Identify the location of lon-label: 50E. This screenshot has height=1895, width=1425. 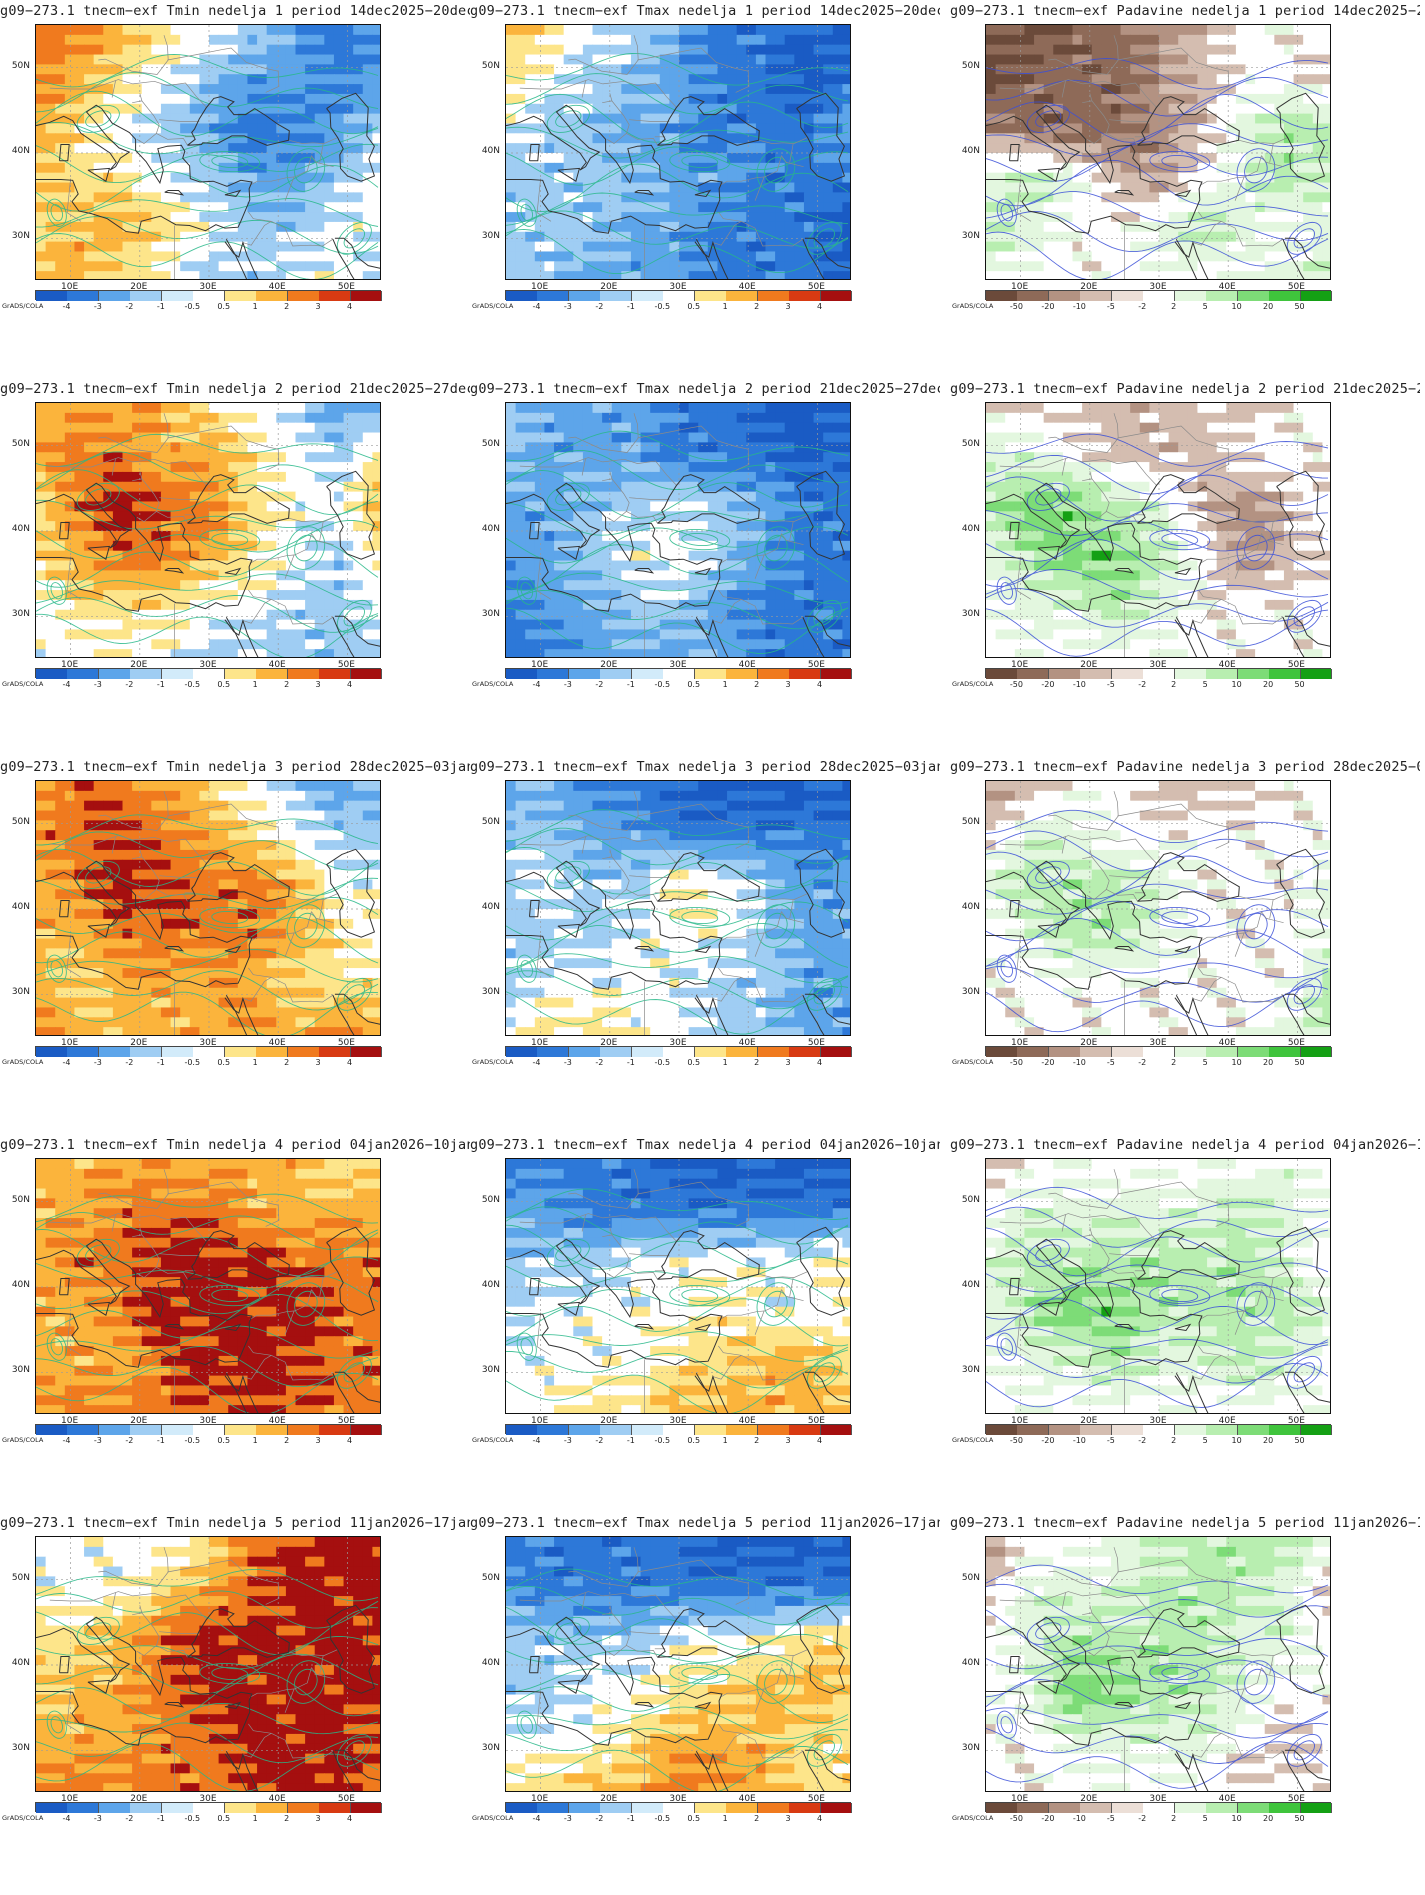
(346, 665).